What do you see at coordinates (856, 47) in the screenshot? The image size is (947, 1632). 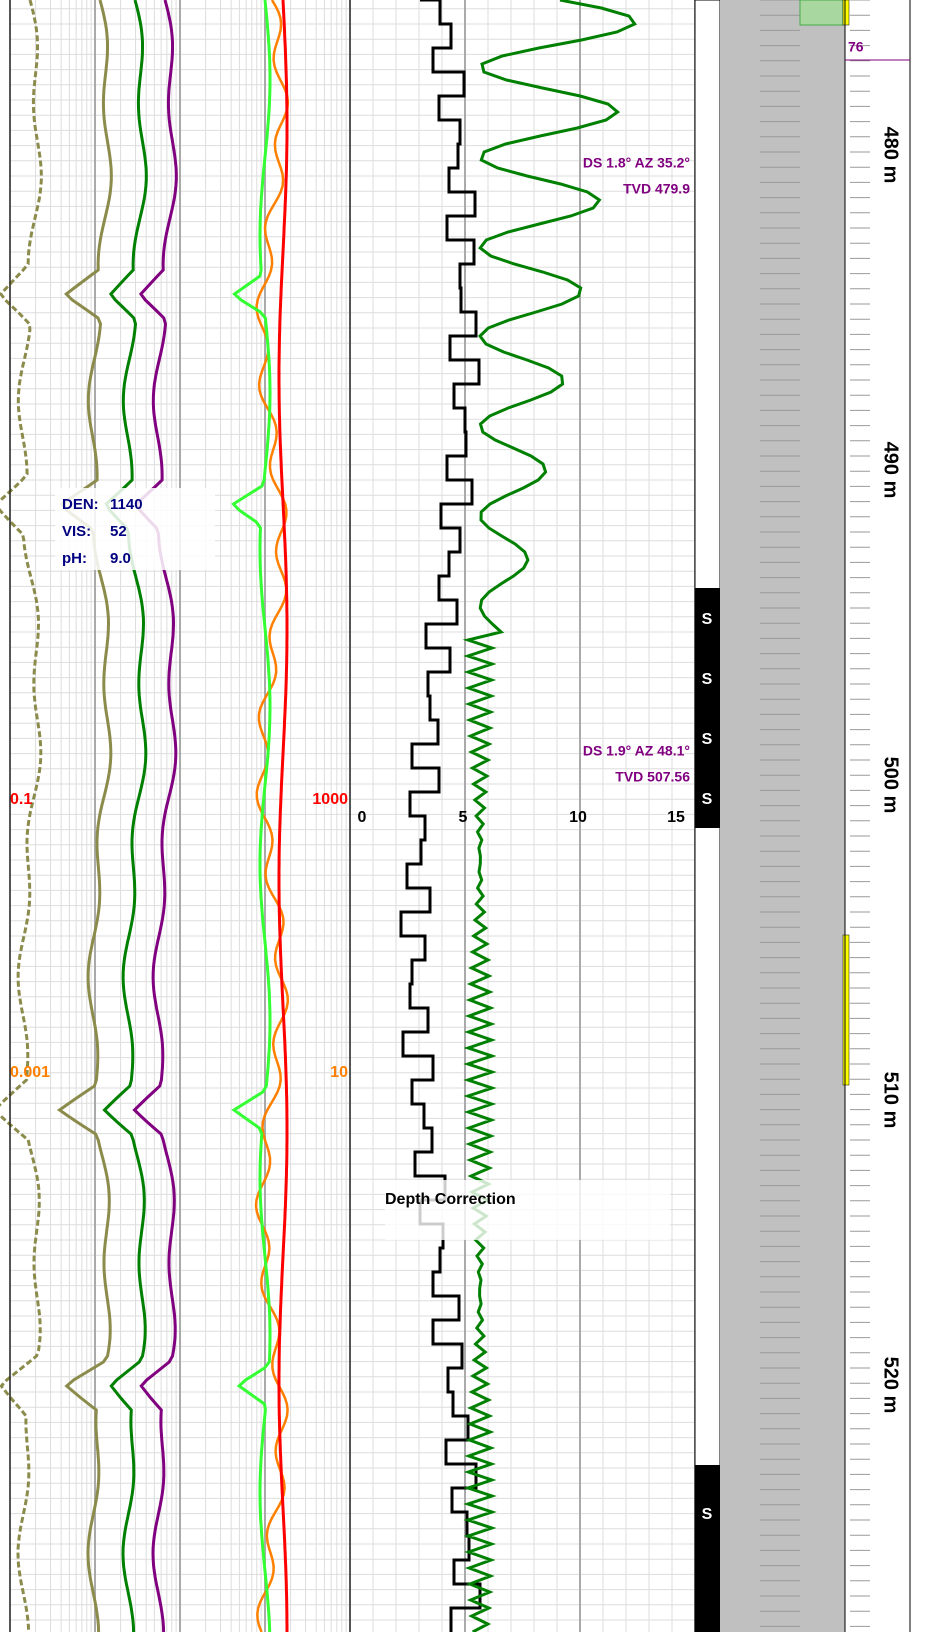 I see `top-label: 76` at bounding box center [856, 47].